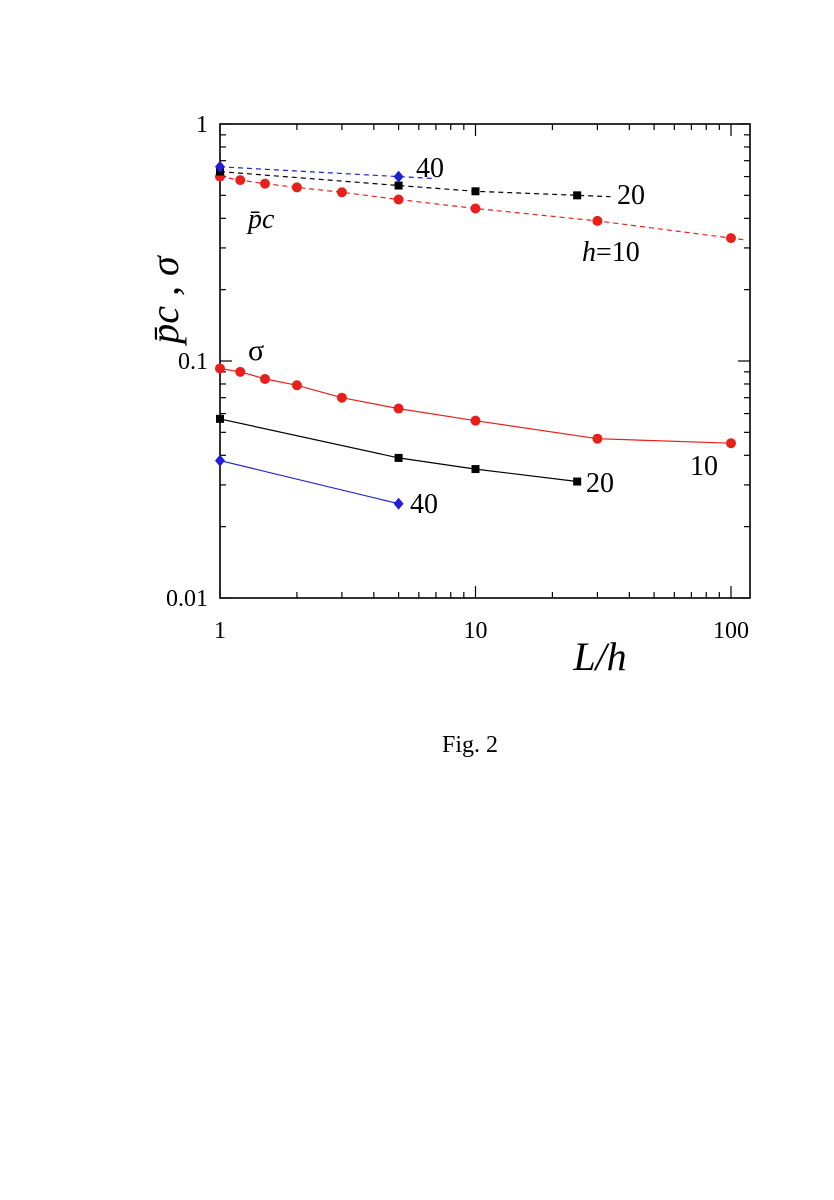 The width and height of the screenshot is (834, 1200). What do you see at coordinates (327, 173) in the screenshot?
I see `series-line-pc-h40` at bounding box center [327, 173].